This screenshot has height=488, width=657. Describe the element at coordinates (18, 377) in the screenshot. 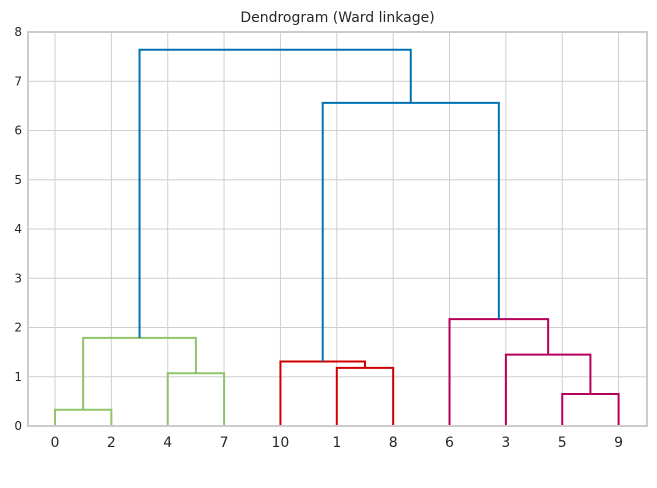

I see `y-tick-label: 1` at that location.